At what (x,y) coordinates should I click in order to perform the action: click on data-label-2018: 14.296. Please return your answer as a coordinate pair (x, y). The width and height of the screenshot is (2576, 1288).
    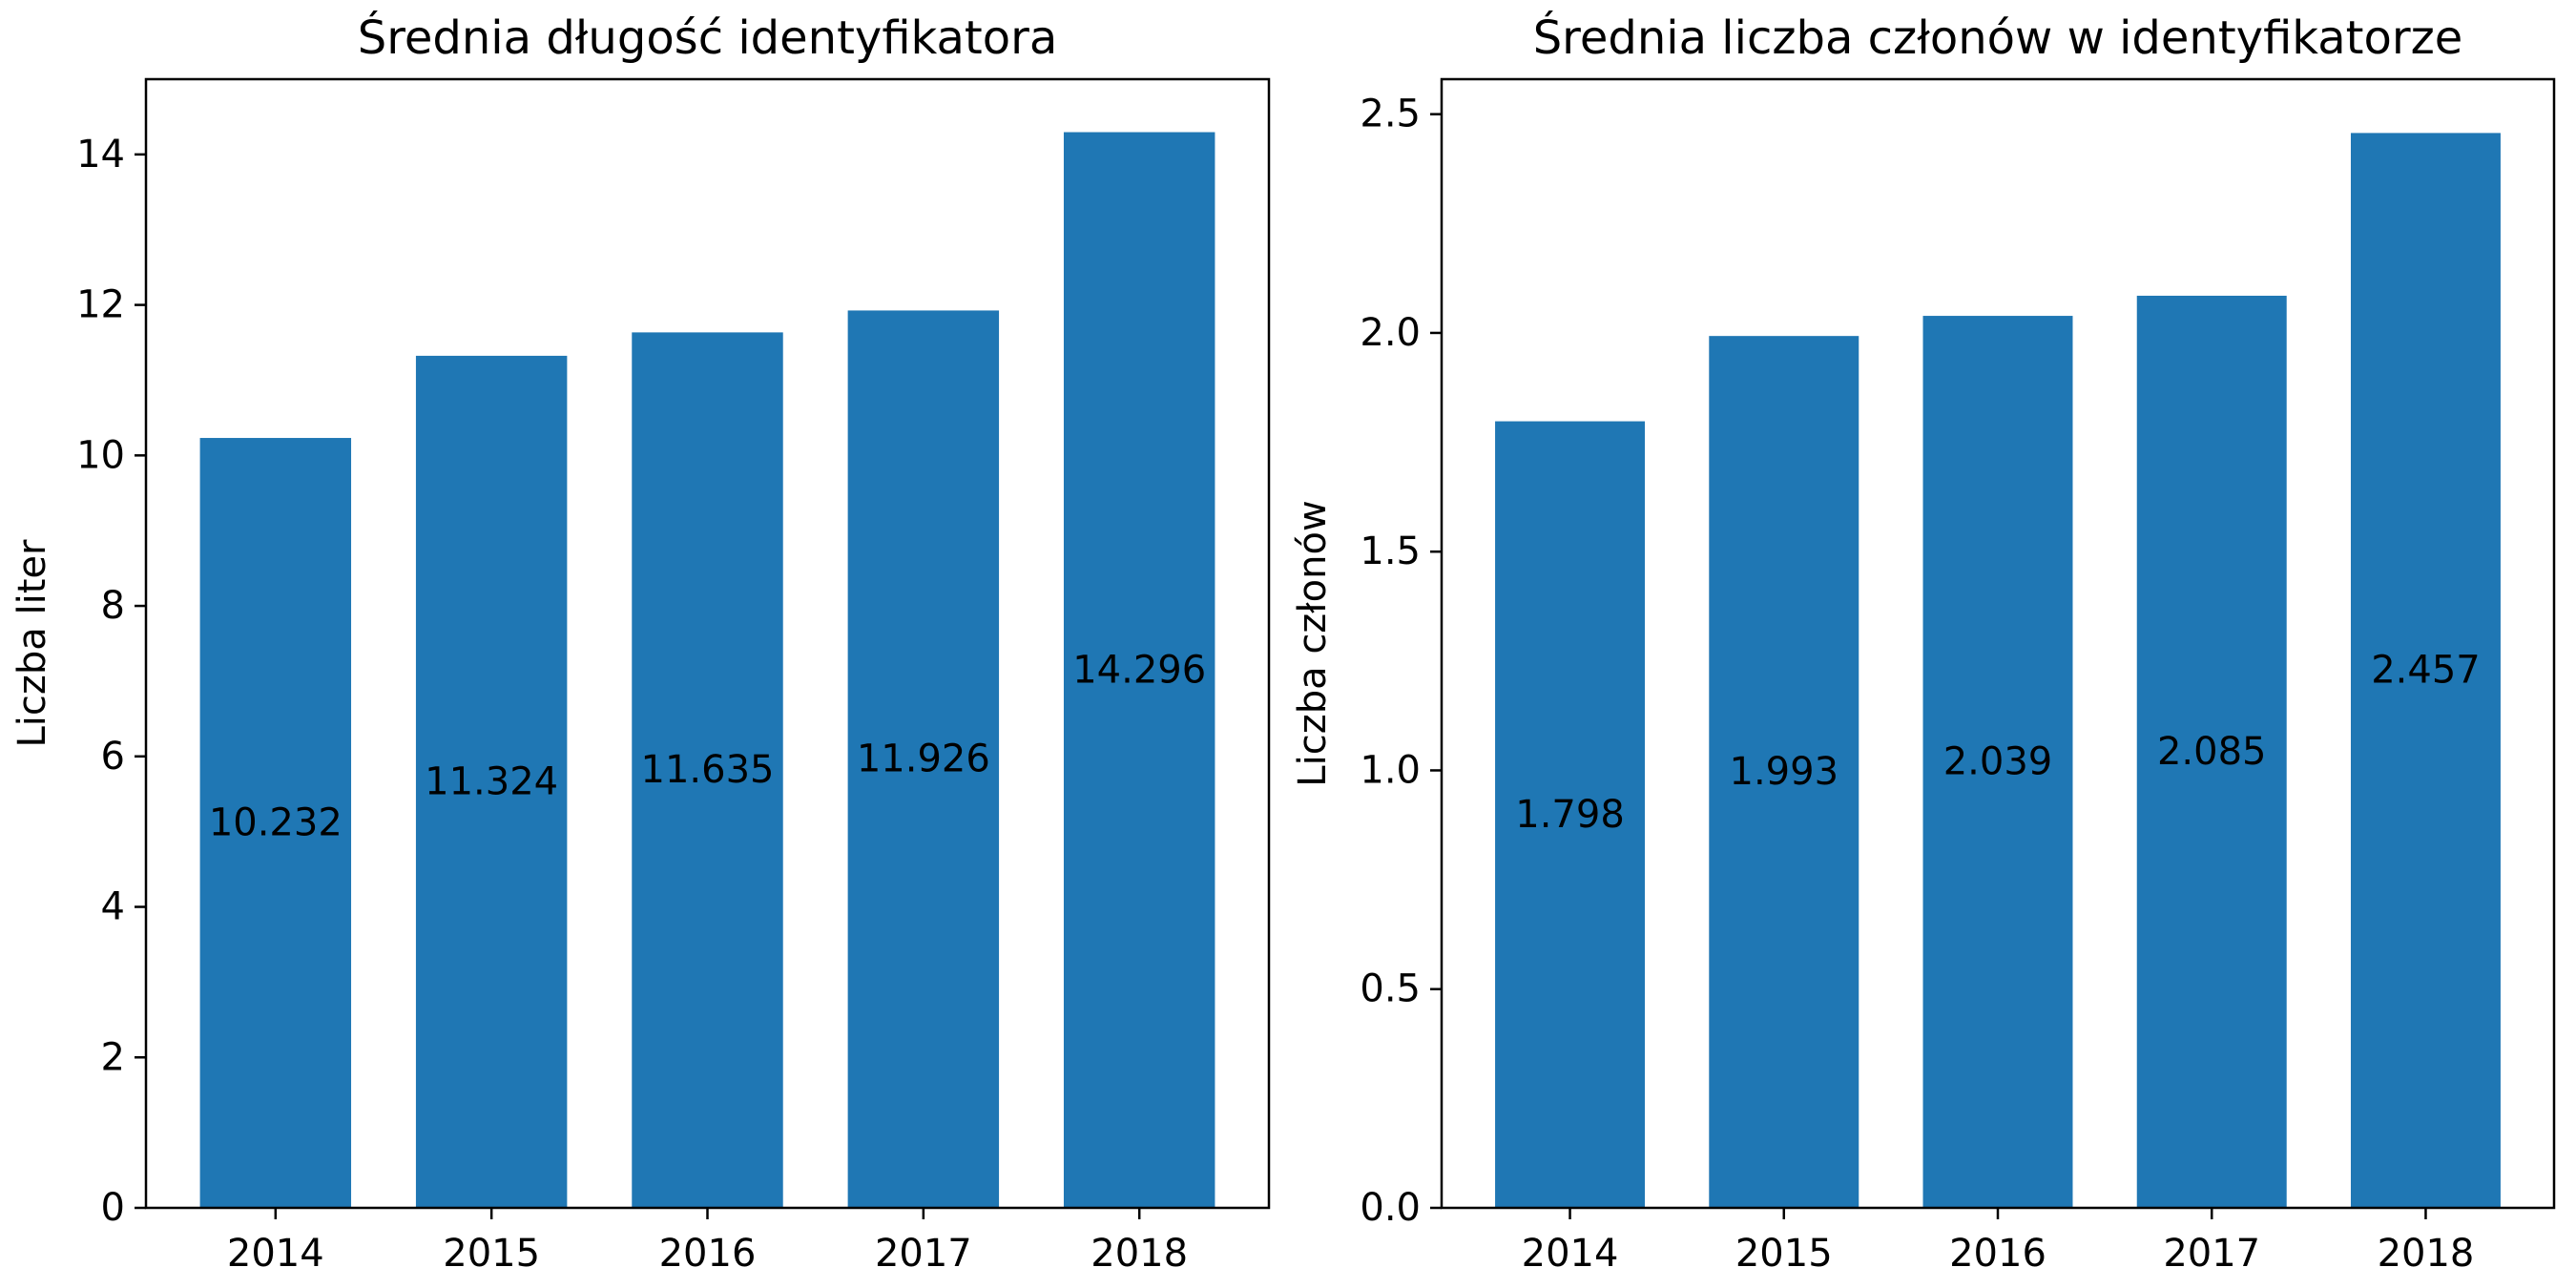
    Looking at the image, I should click on (1139, 670).